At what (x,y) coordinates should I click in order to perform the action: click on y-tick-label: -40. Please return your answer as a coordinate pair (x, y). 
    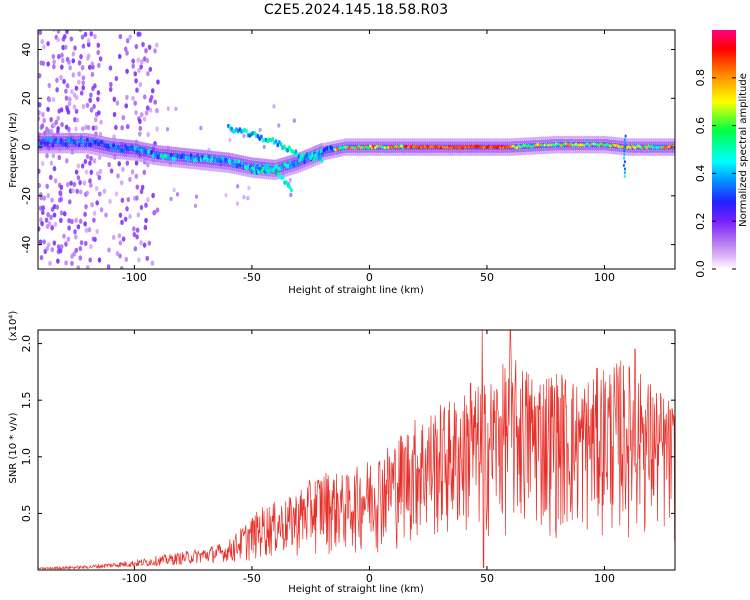
    Looking at the image, I should click on (26, 245).